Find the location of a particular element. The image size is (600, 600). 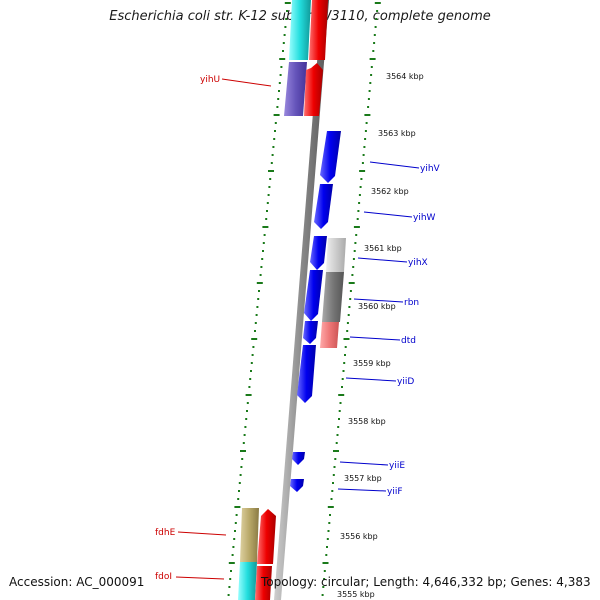

gene-label-rbn: rbn is located at coordinates (411, 303).